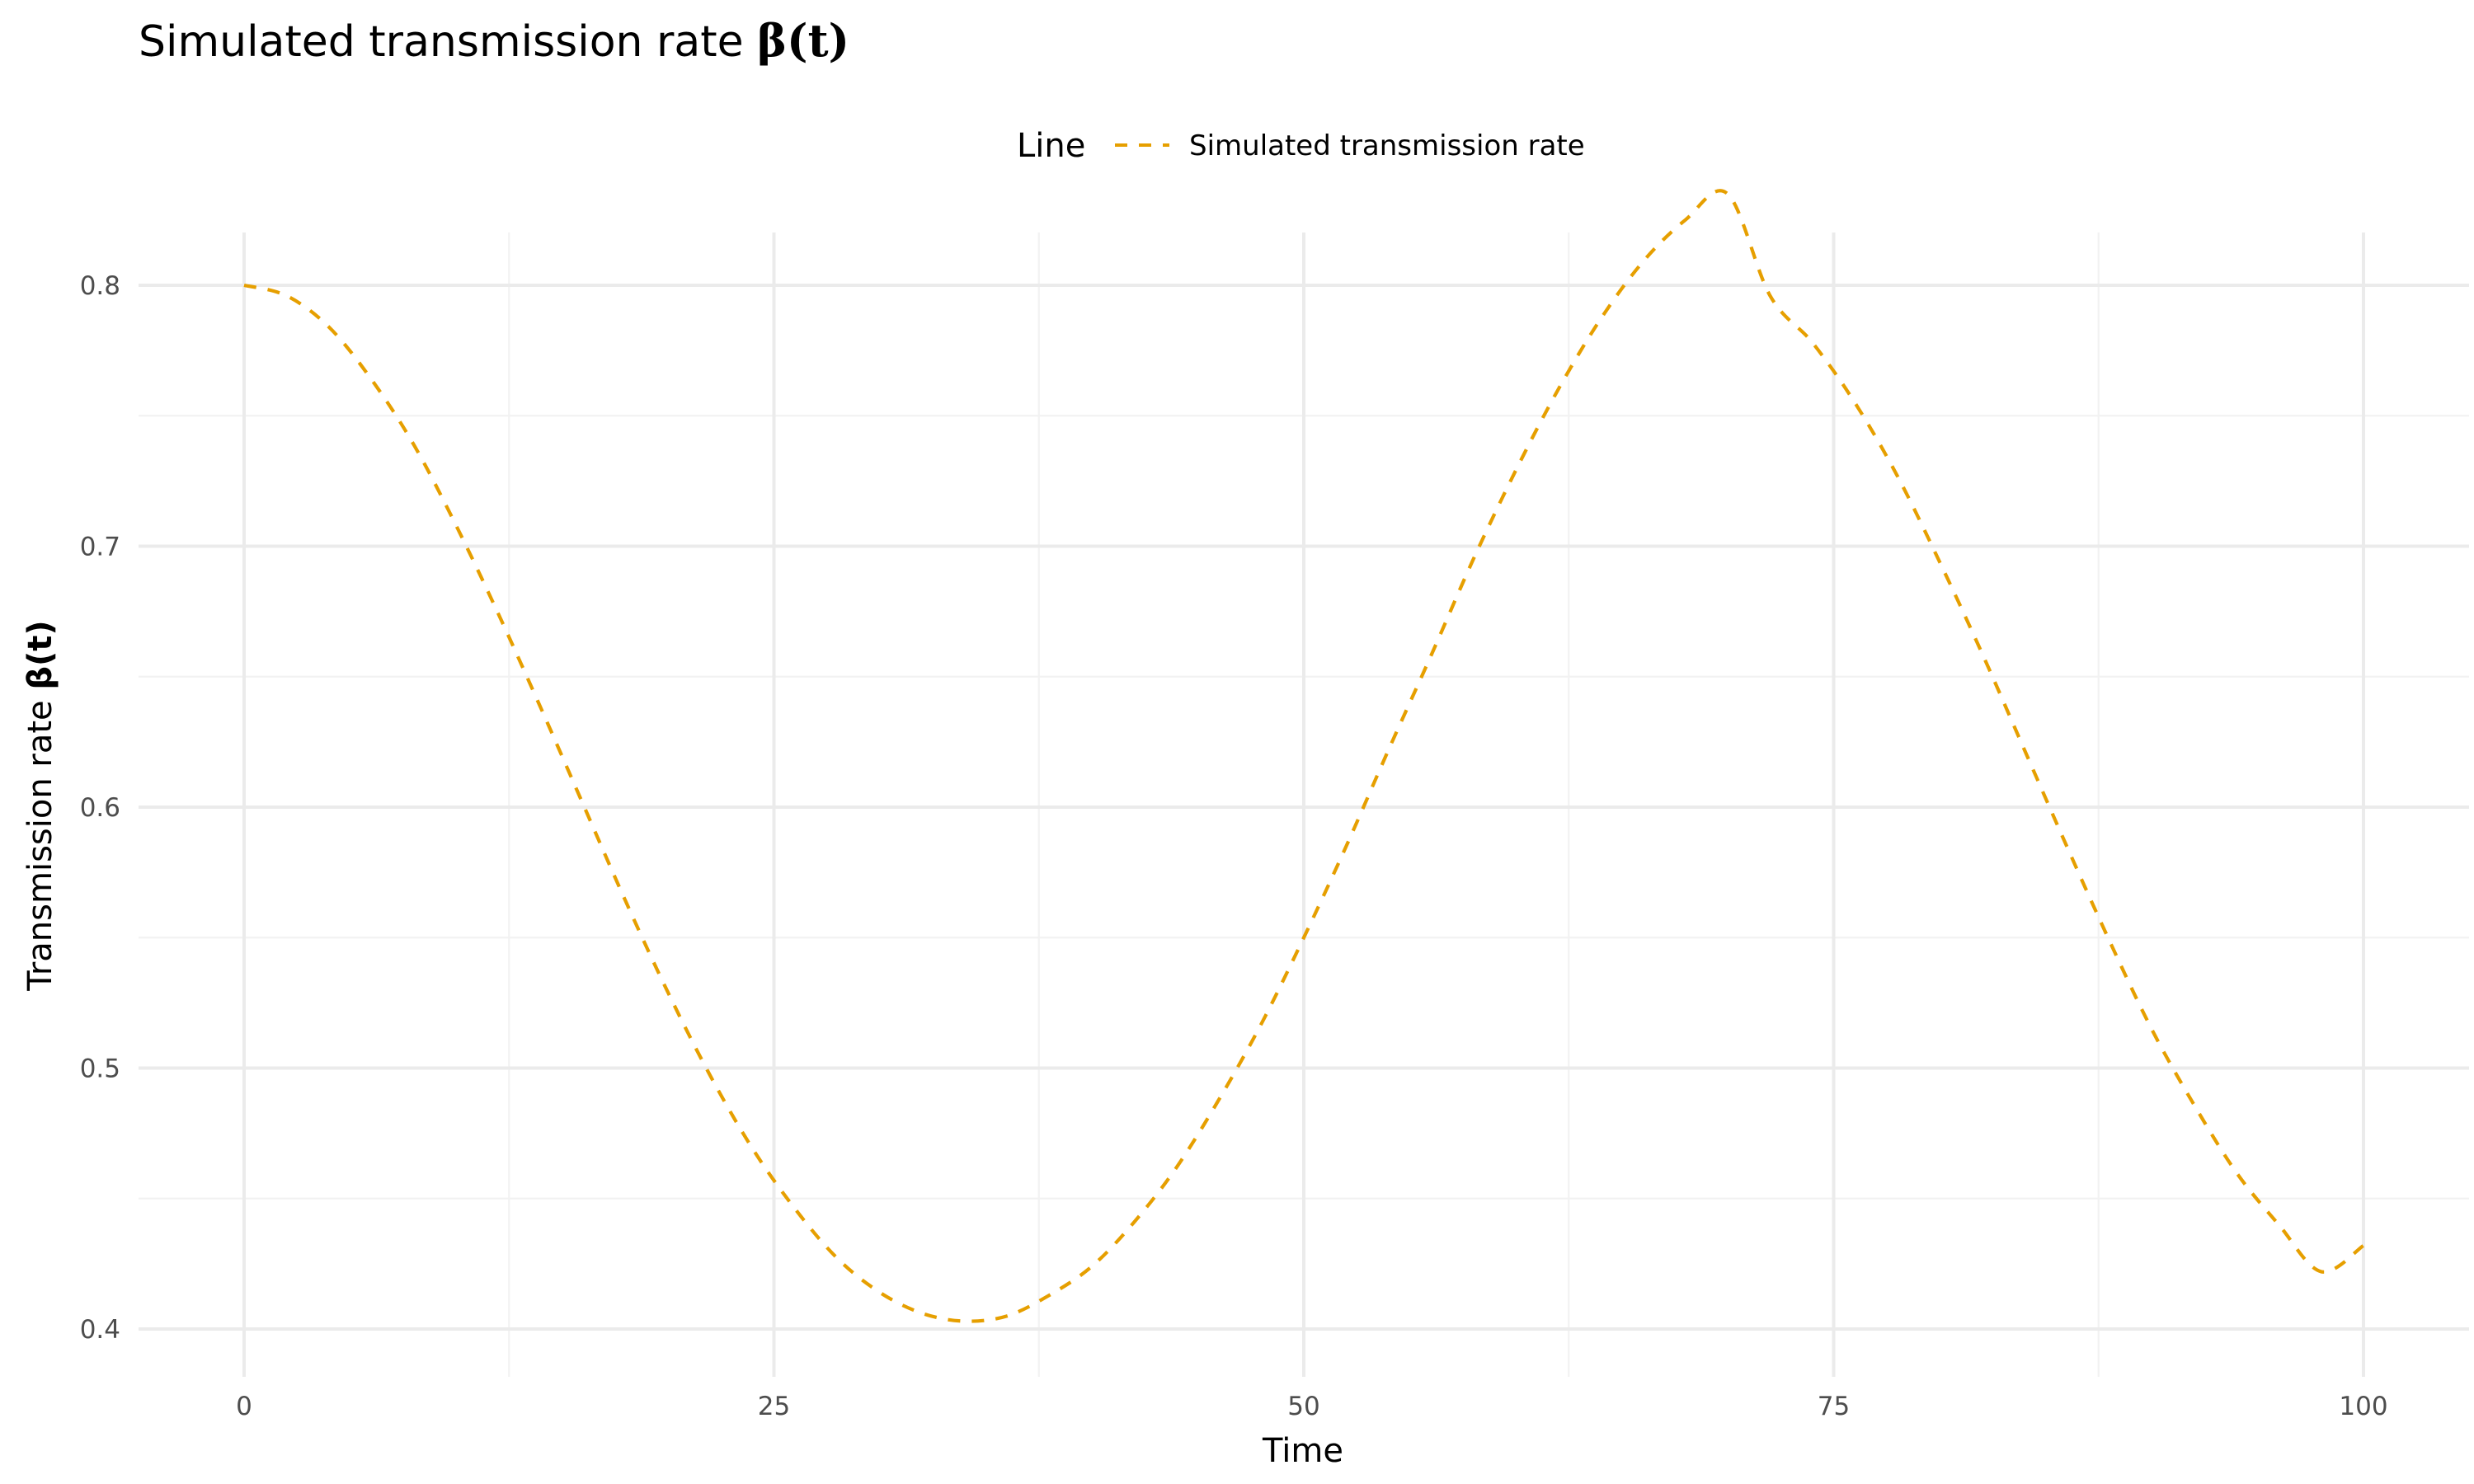 Image resolution: width=2474 pixels, height=1484 pixels. Describe the element at coordinates (100, 286) in the screenshot. I see `y-tick-label: 0.8` at that location.